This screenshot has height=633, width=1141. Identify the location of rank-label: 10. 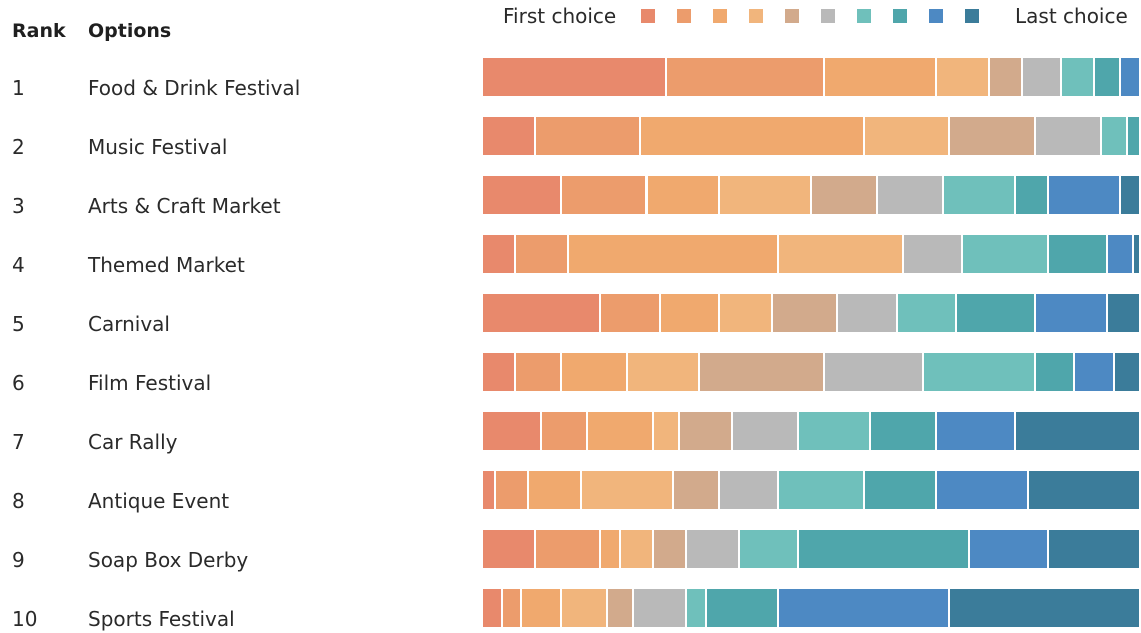
(25, 619).